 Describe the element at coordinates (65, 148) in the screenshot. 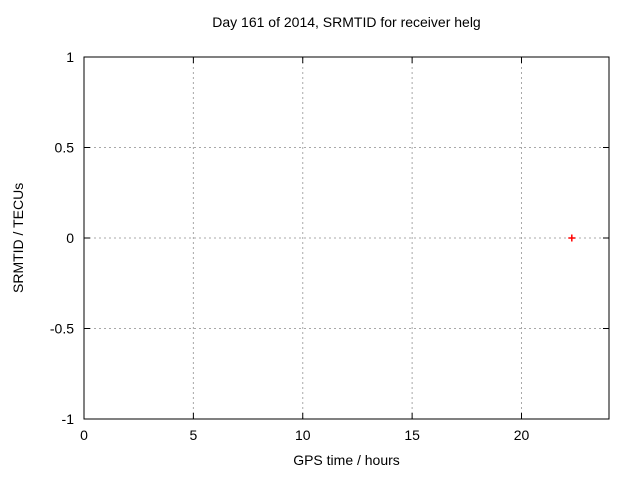

I see `y-tick-label: 0.5` at that location.